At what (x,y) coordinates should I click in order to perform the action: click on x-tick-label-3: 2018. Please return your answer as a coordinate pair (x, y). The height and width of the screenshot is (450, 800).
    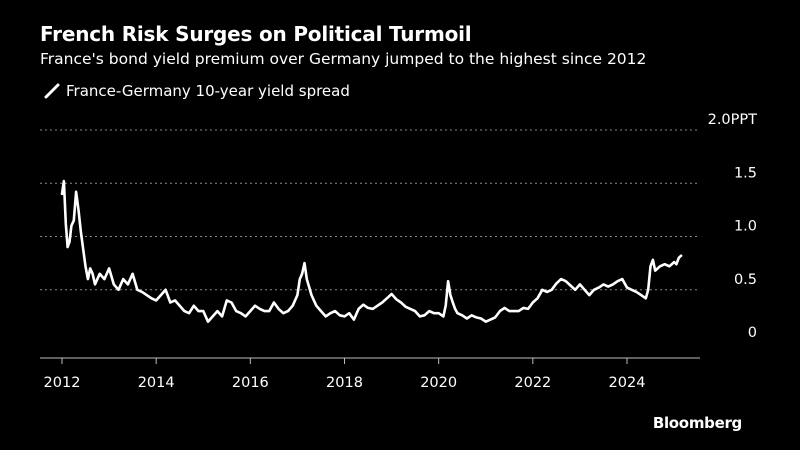
    Looking at the image, I should click on (344, 383).